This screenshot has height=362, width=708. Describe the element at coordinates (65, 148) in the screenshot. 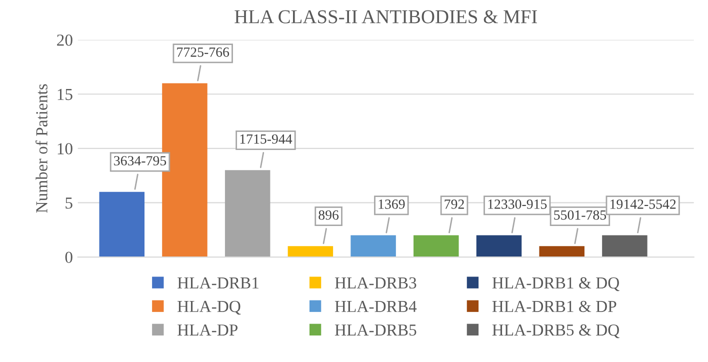

I see `y-tick-label: 10` at that location.